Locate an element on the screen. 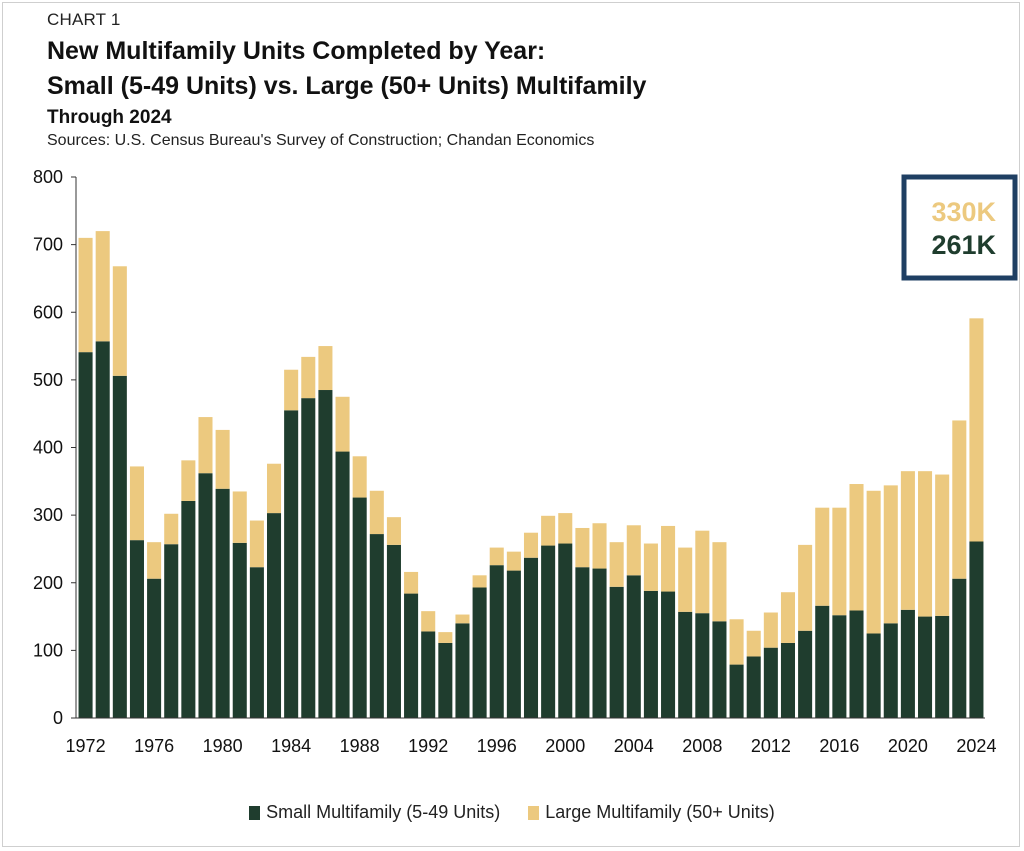 This screenshot has width=1024, height=851. x-tick-label: 2012 is located at coordinates (771, 746).